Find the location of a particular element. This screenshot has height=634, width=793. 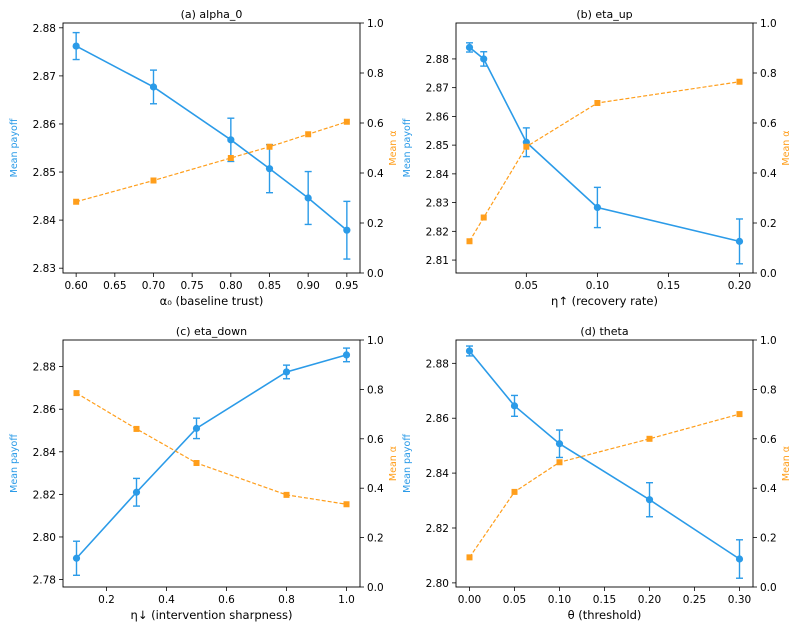

x-tick-label: 0.2 is located at coordinates (106, 600).